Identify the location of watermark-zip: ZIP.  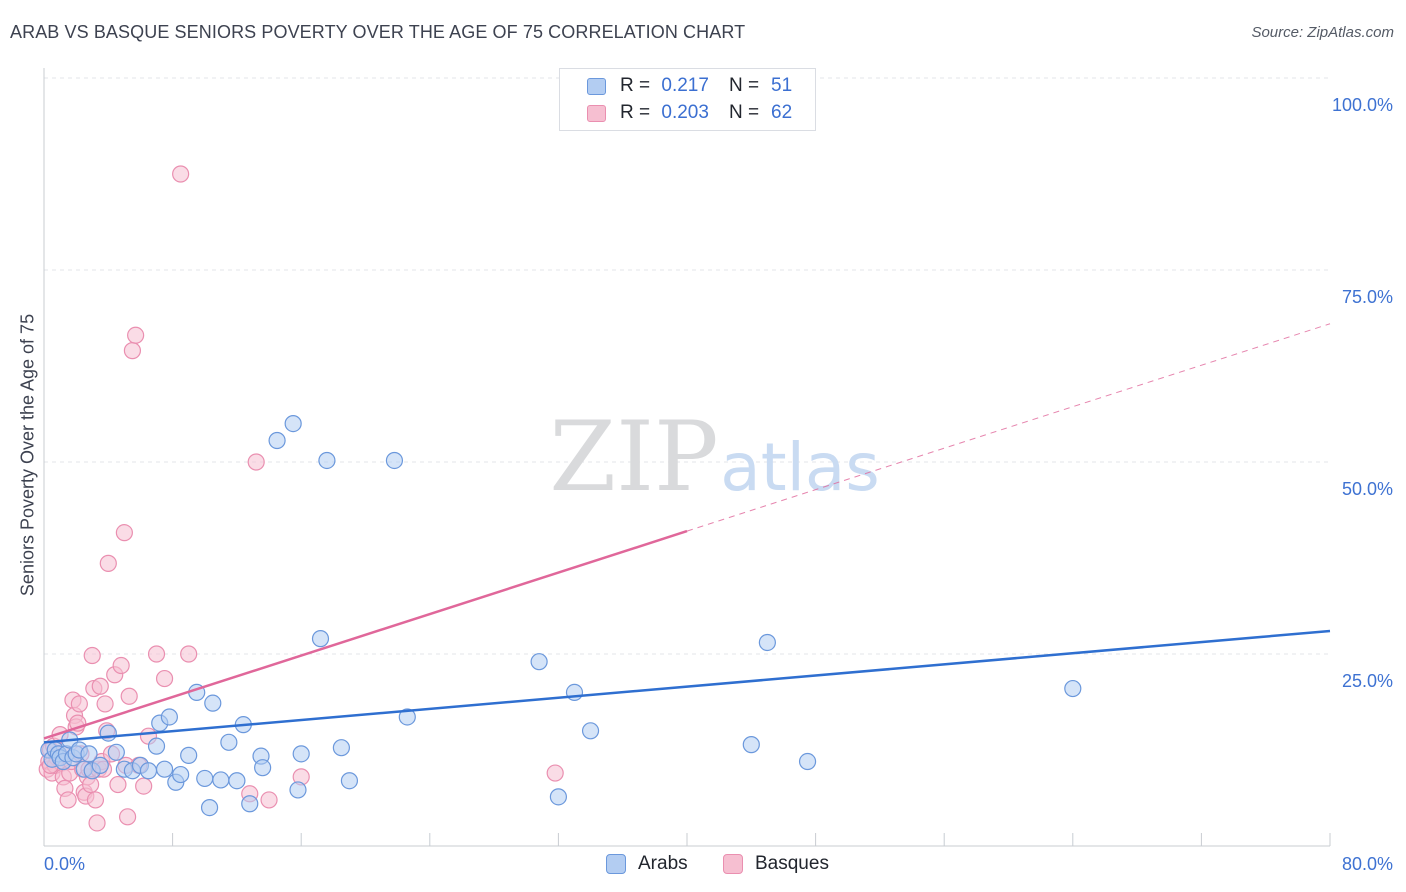
(633, 457).